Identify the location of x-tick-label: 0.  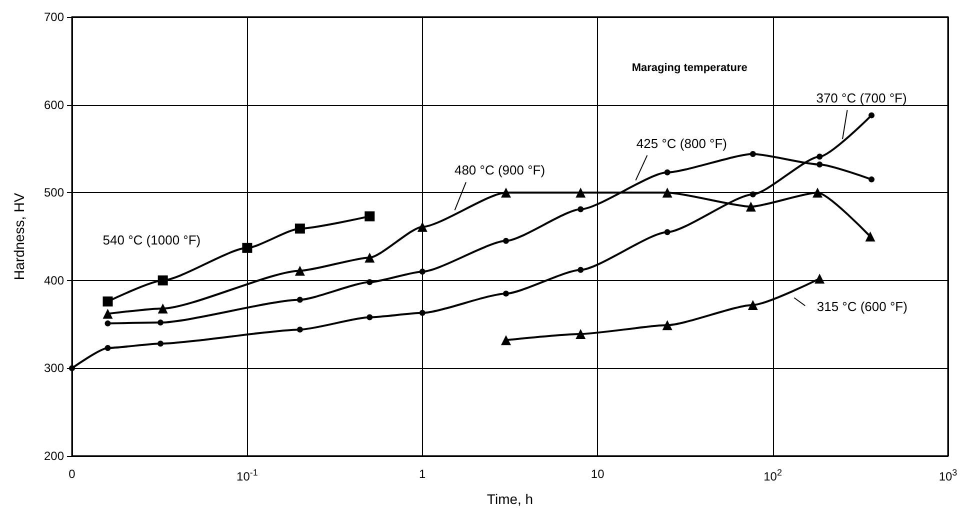
(72, 474).